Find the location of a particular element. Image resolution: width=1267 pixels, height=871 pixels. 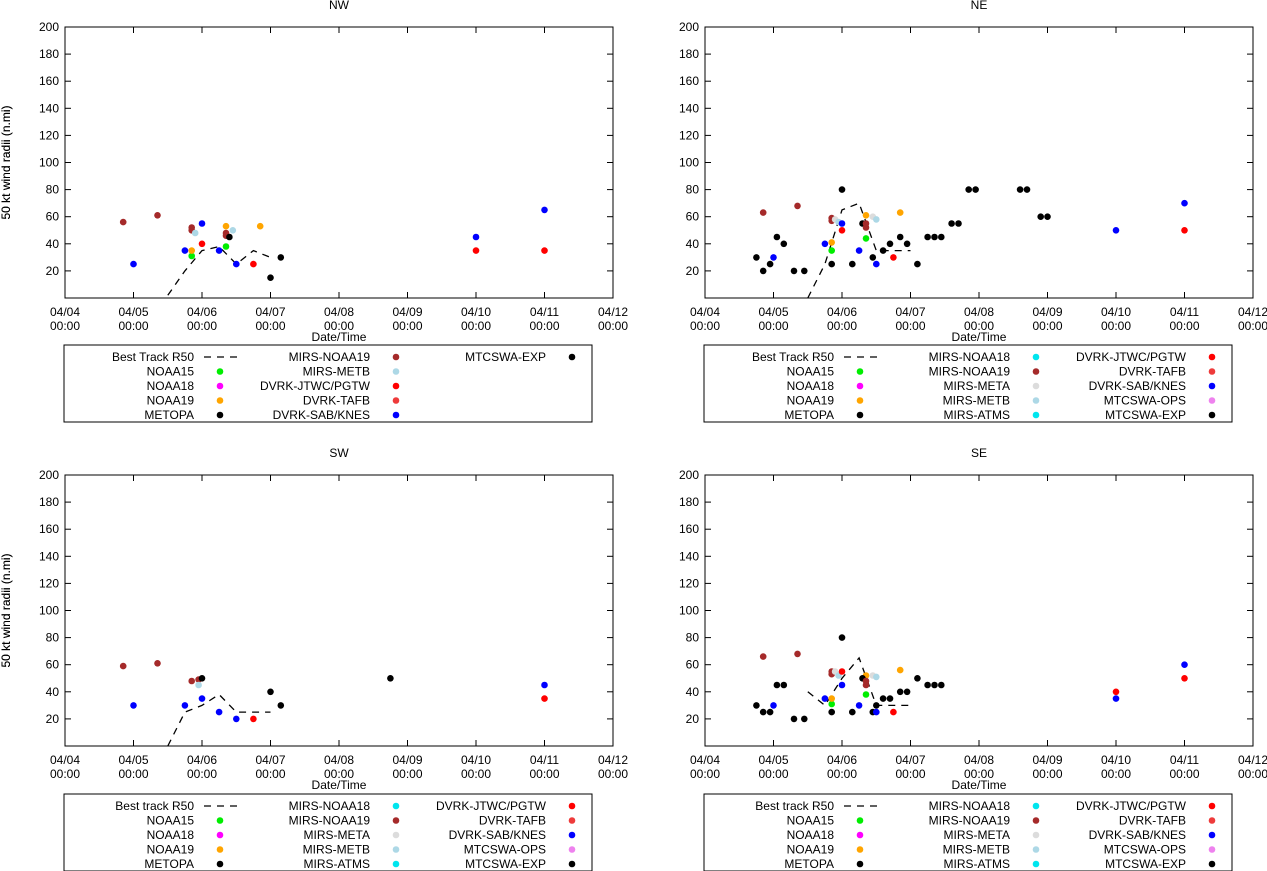

x-tick-date: 04/05 is located at coordinates (773, 760).